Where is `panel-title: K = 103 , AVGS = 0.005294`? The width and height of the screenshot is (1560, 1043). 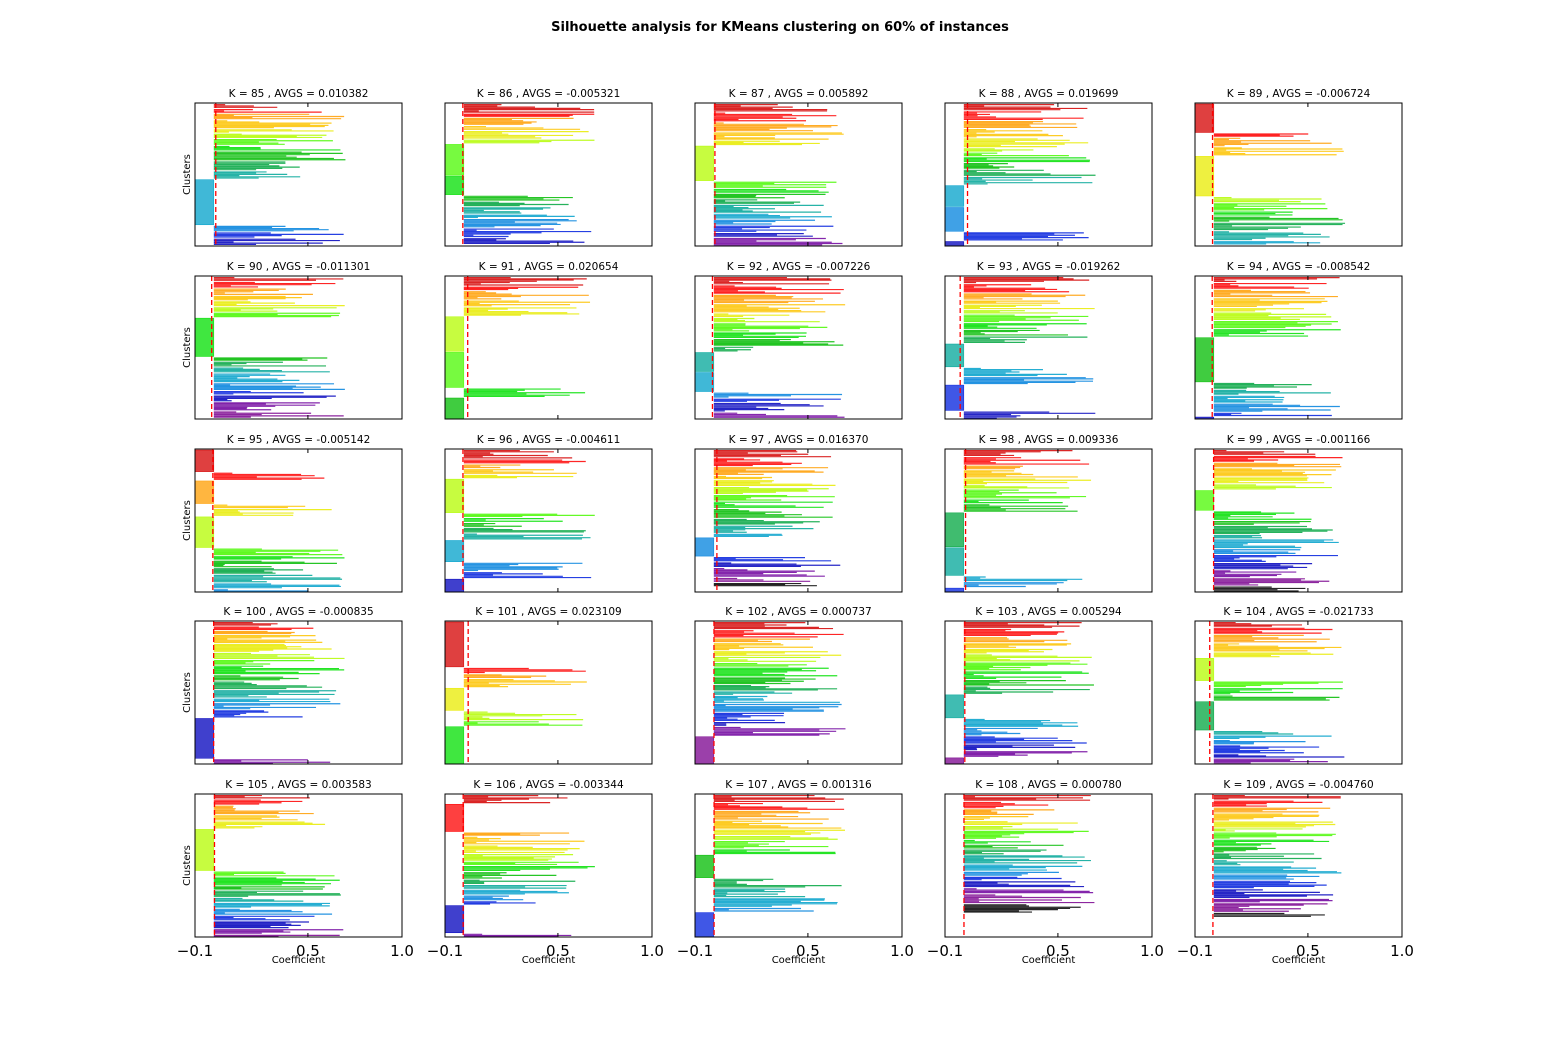
panel-title: K = 103 , AVGS = 0.005294 is located at coordinates (1048, 612).